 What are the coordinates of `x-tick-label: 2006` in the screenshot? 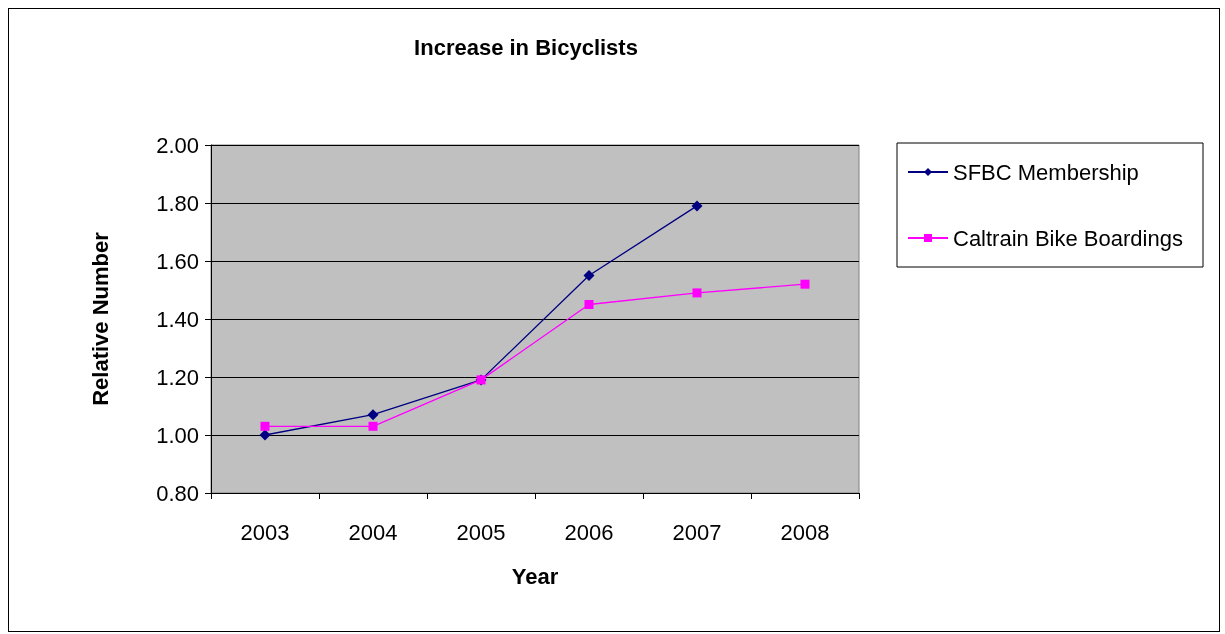 It's located at (589, 532).